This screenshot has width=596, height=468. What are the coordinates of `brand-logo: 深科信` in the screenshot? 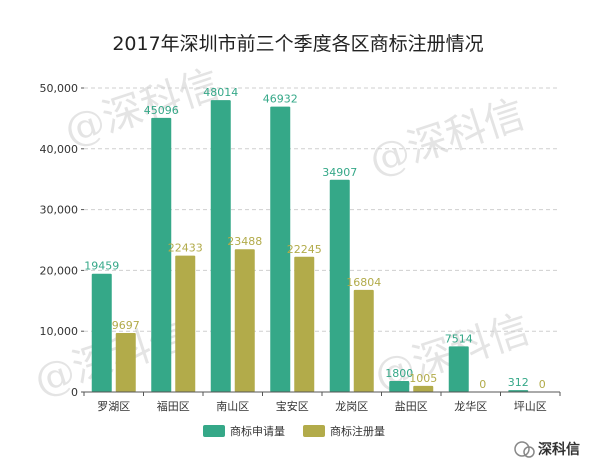 It's located at (547, 449).